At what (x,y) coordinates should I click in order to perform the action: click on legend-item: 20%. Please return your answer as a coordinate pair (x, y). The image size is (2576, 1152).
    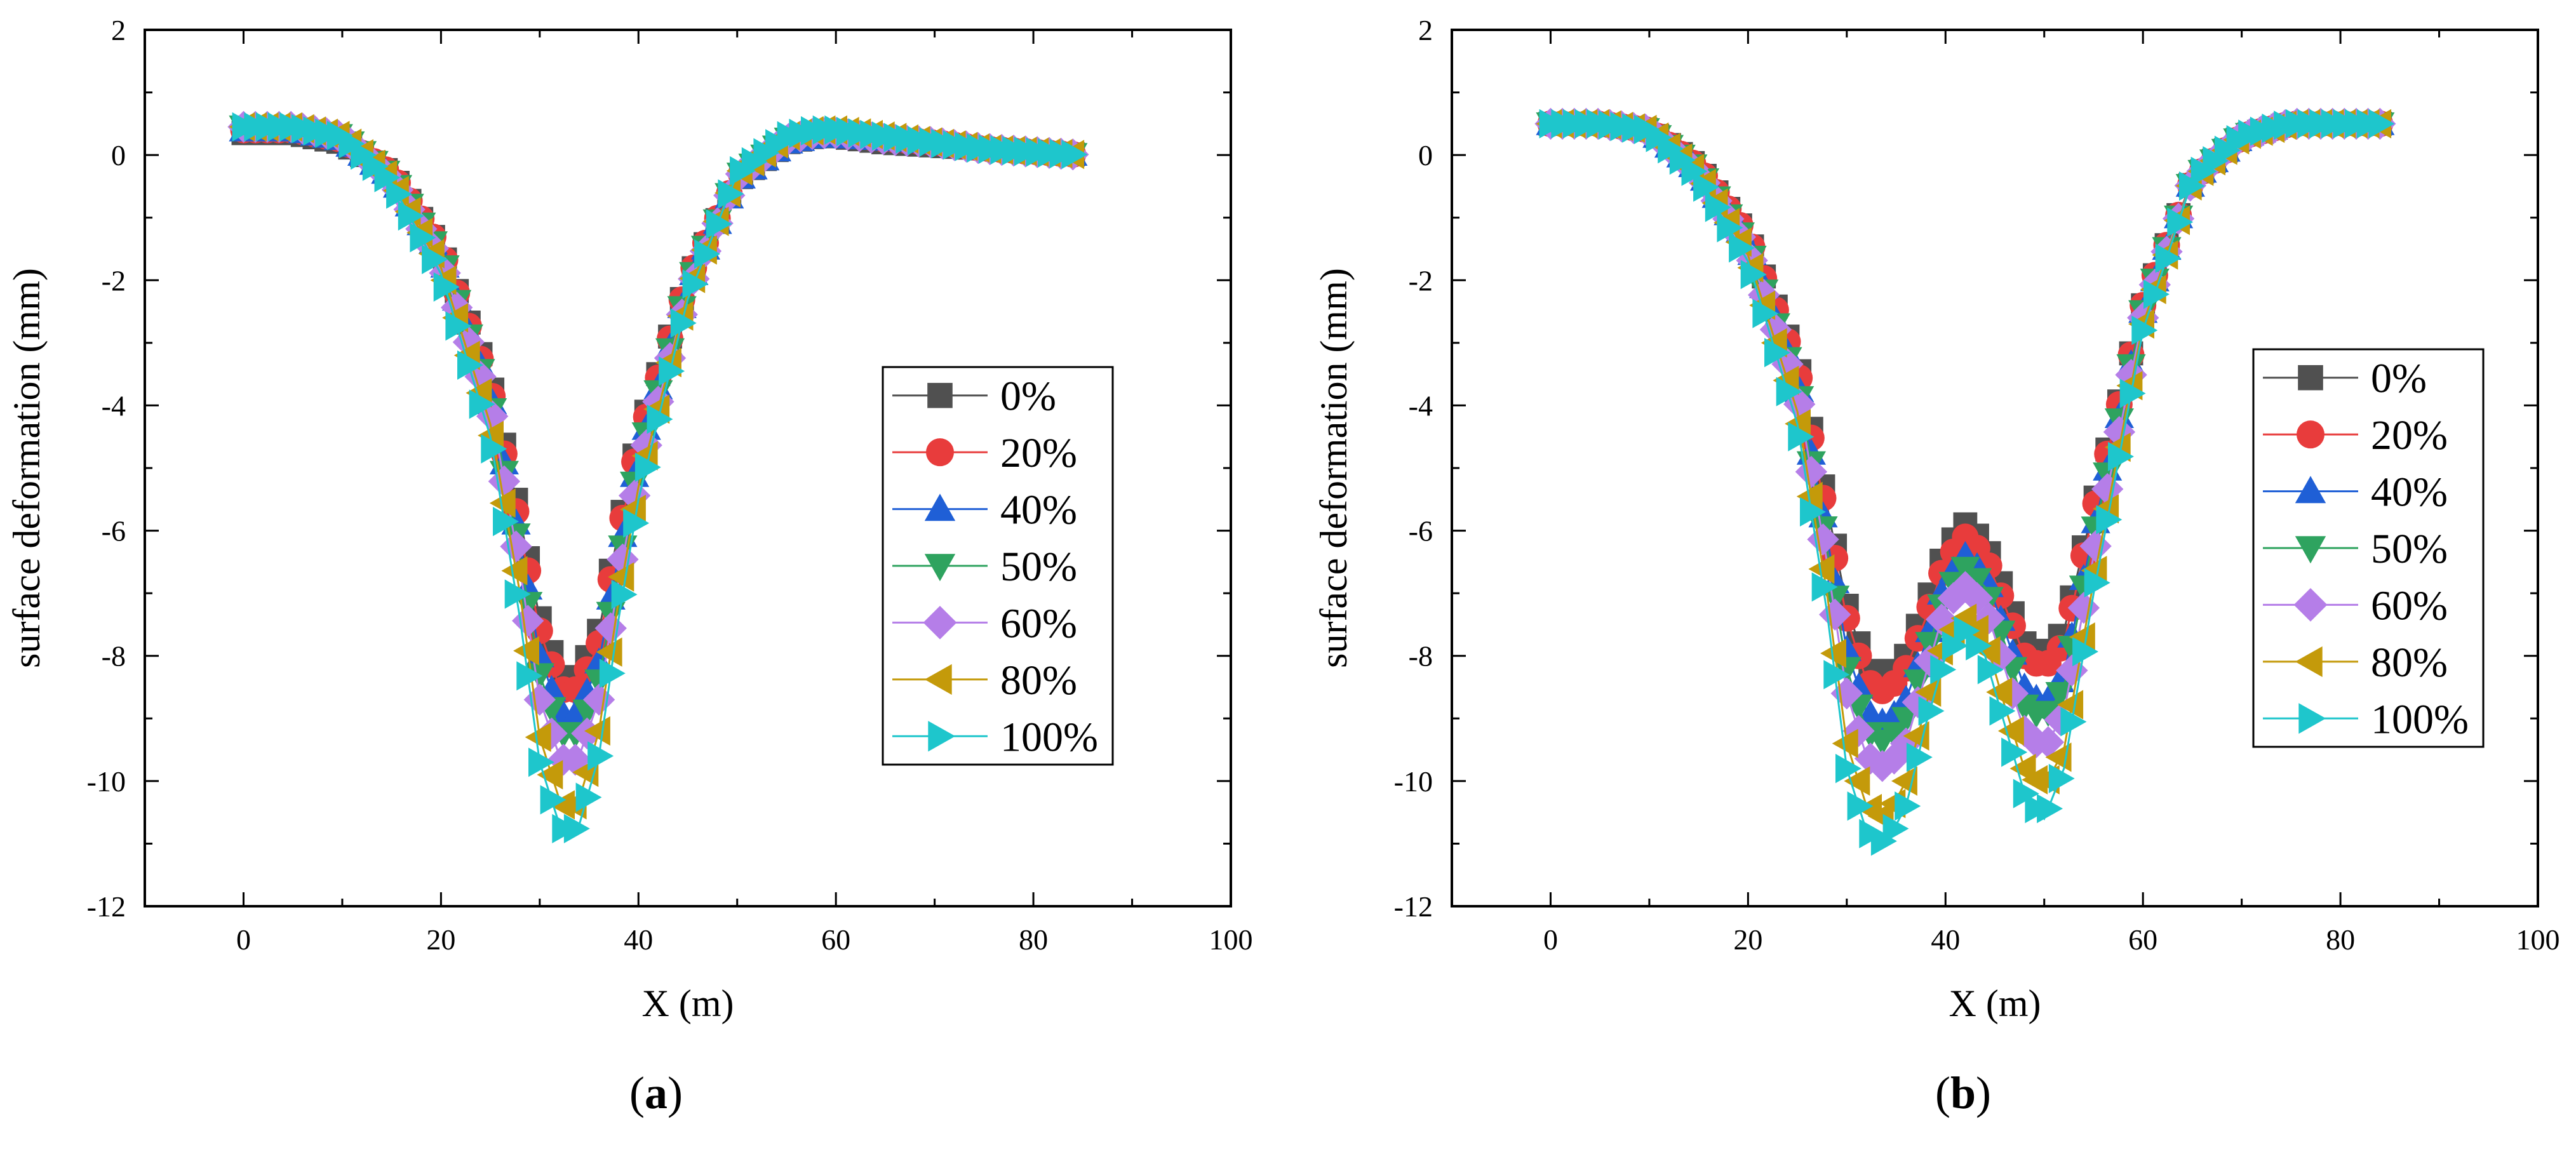
    Looking at the image, I should click on (2355, 435).